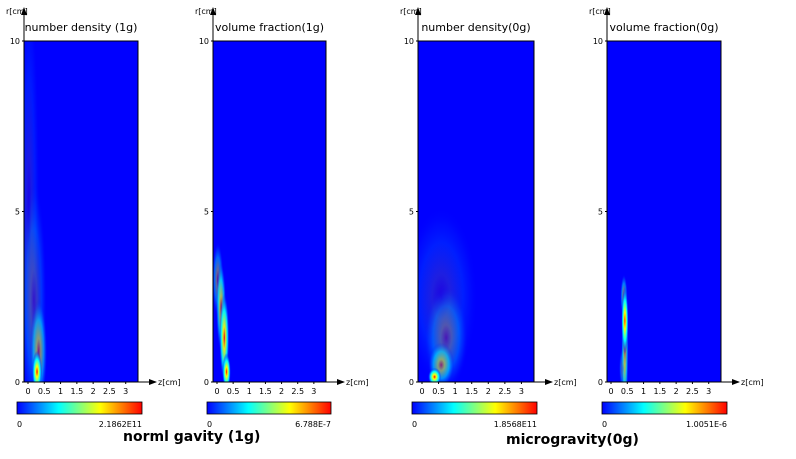  Describe the element at coordinates (313, 424) in the screenshot. I see `colorbar-max-label: 6.788E-7` at that location.